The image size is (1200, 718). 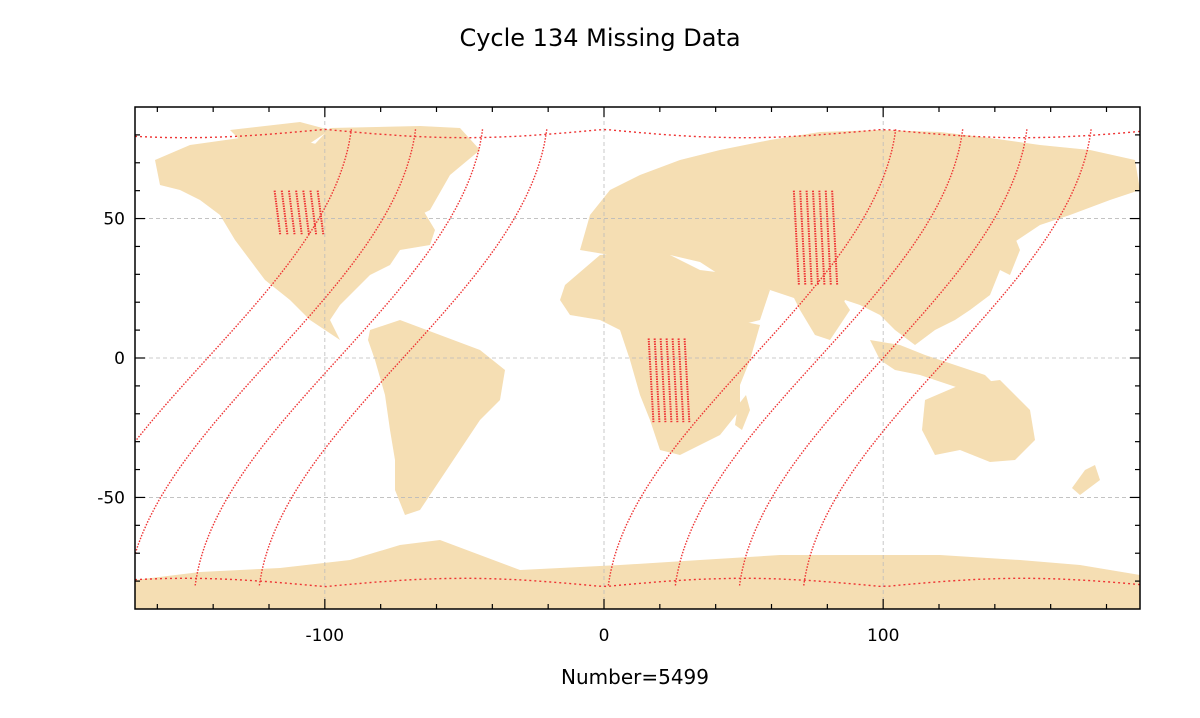 What do you see at coordinates (635, 677) in the screenshot?
I see `point-count-label: Number=5499` at bounding box center [635, 677].